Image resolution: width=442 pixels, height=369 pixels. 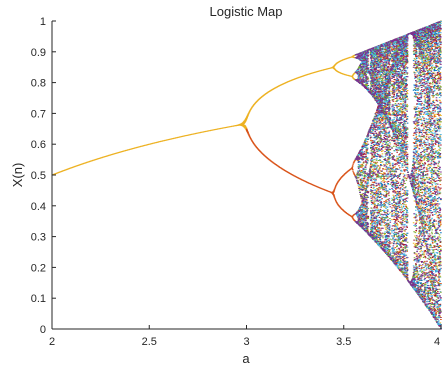 What do you see at coordinates (246, 342) in the screenshot?
I see `x-tick-label: 3` at bounding box center [246, 342].